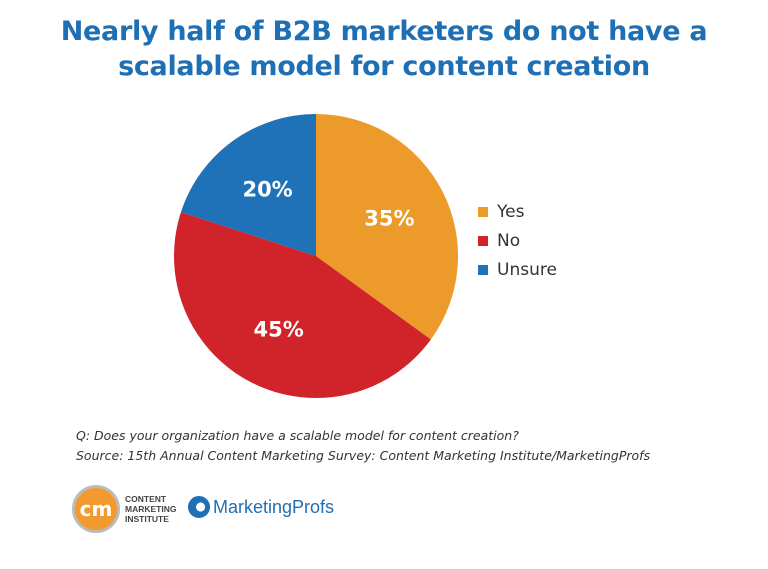 The image size is (768, 569). What do you see at coordinates (509, 241) in the screenshot?
I see `legend-label: No` at bounding box center [509, 241].